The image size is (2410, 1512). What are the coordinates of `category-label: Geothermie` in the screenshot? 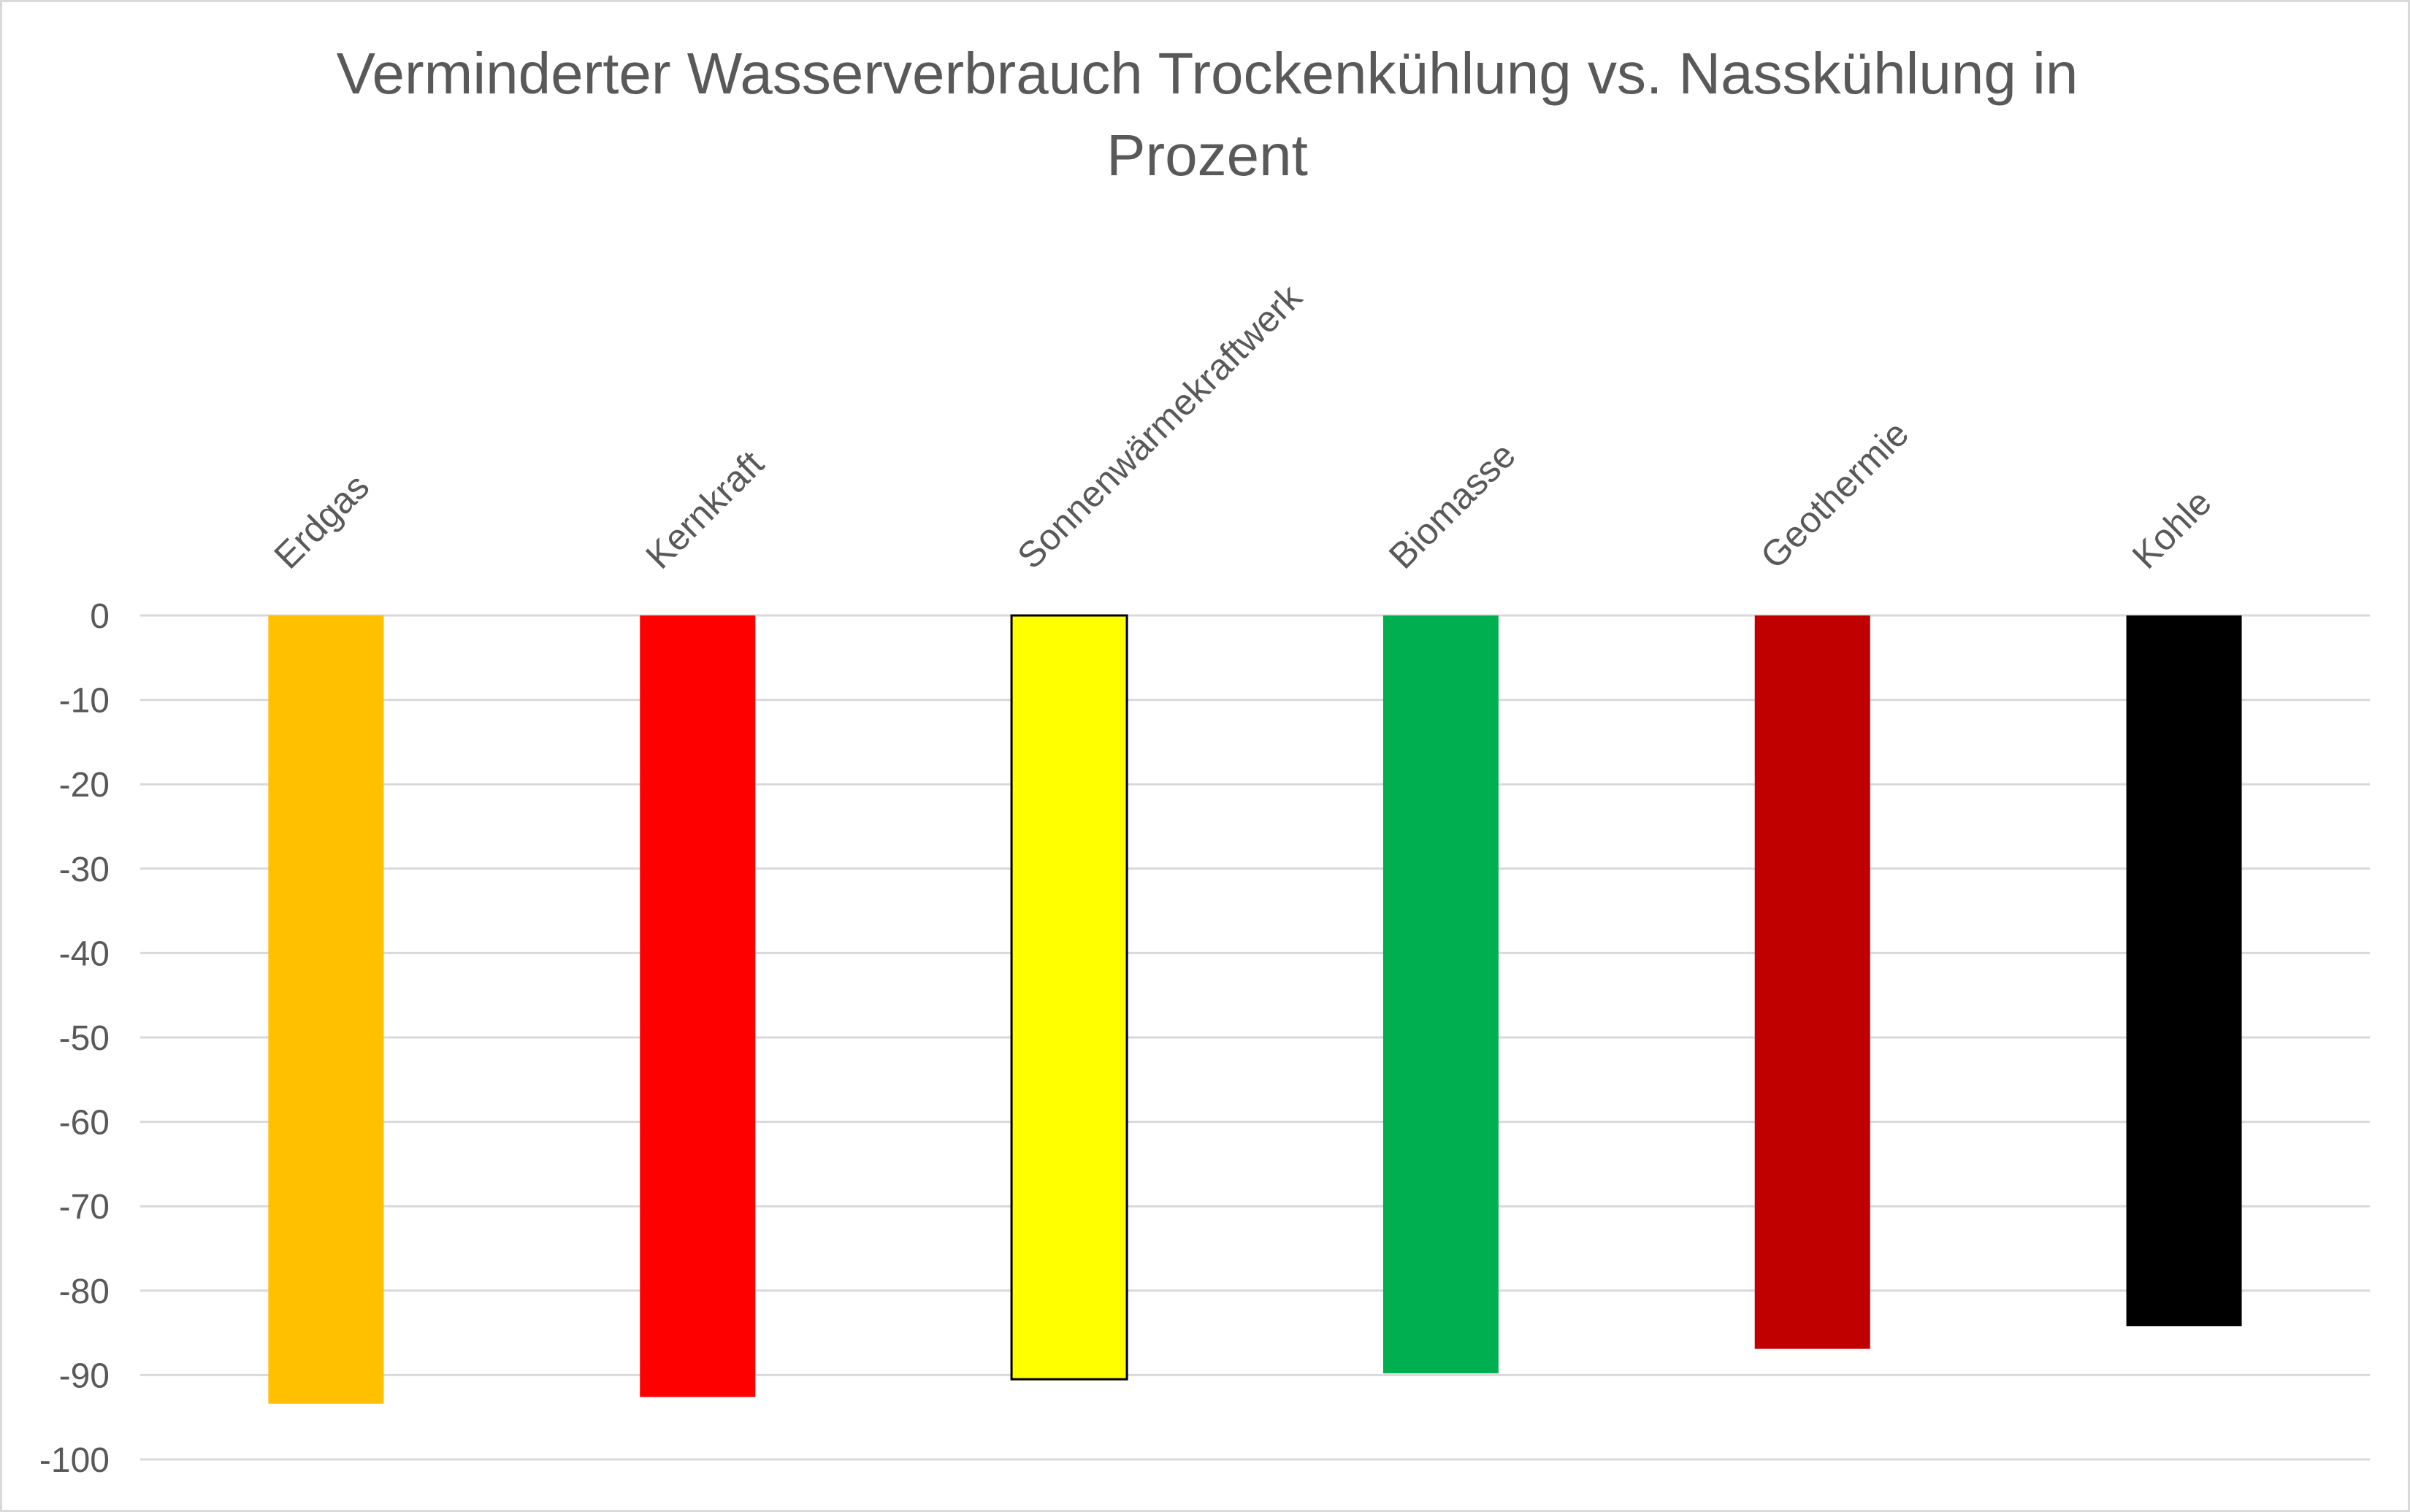 It's located at (1835, 494).